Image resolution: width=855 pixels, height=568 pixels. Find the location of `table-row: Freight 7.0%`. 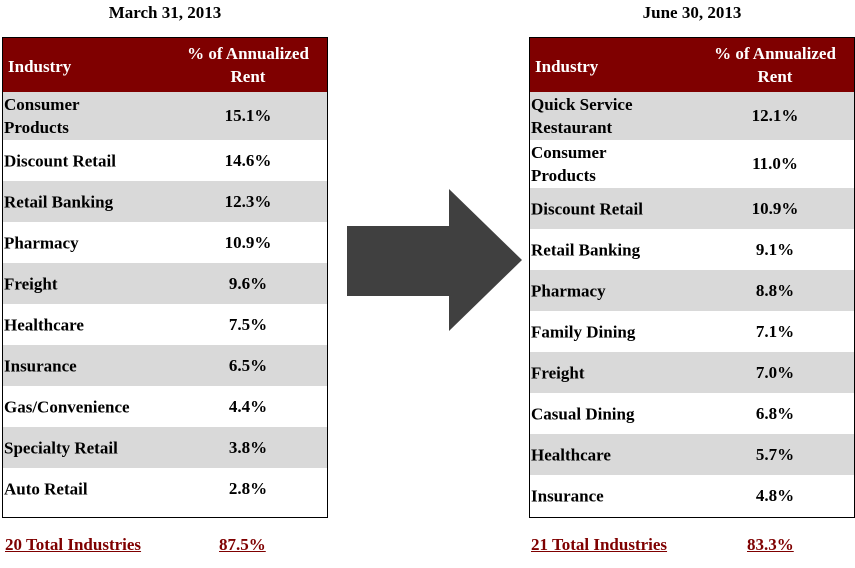

table-row: Freight 7.0% is located at coordinates (692, 372).